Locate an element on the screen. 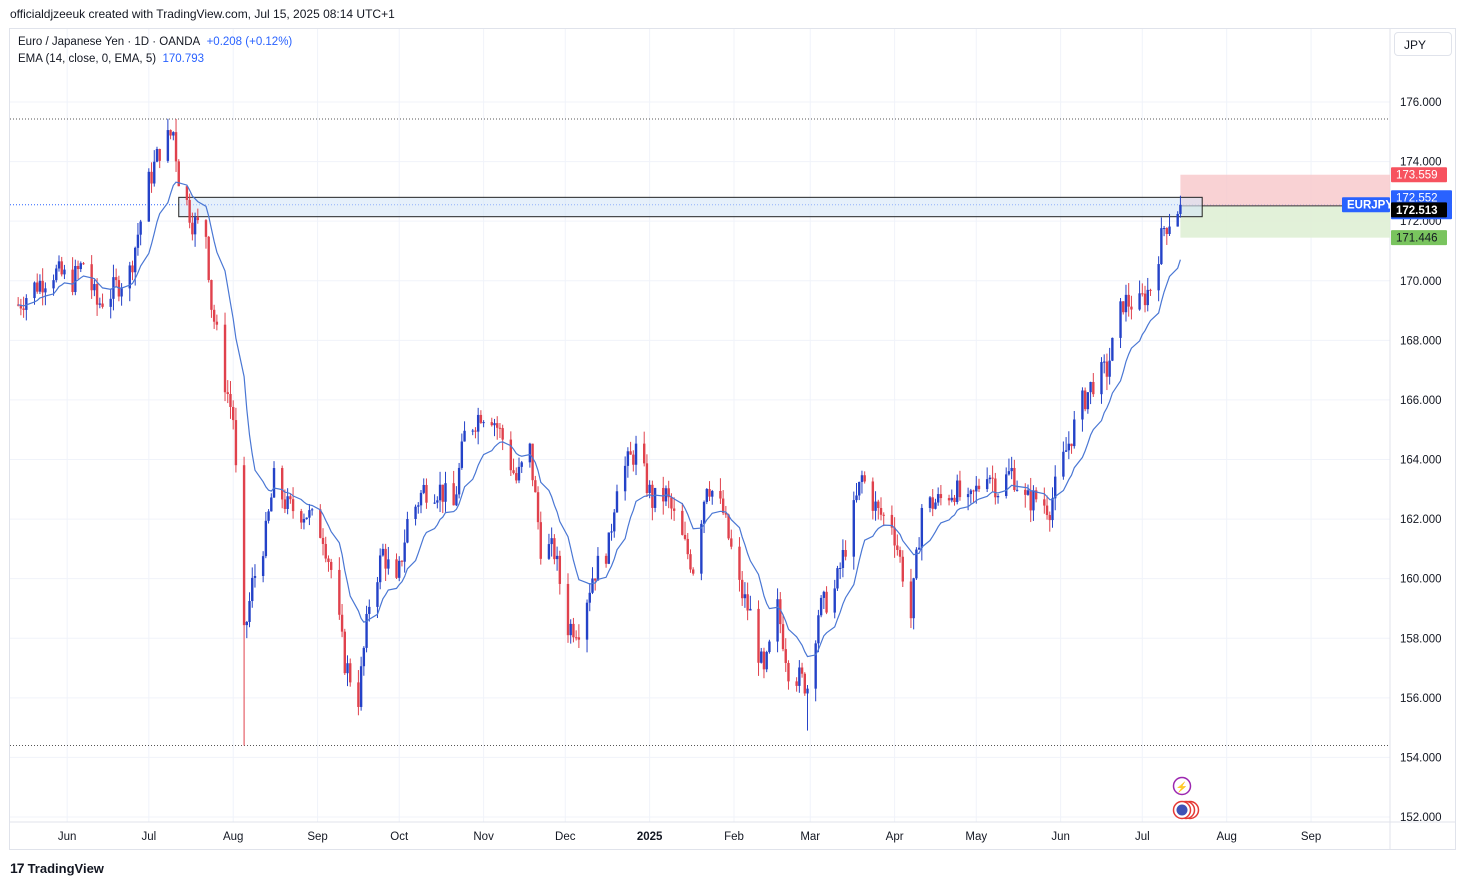 The width and height of the screenshot is (1467, 886). flash-event-icon is located at coordinates (1182, 786).